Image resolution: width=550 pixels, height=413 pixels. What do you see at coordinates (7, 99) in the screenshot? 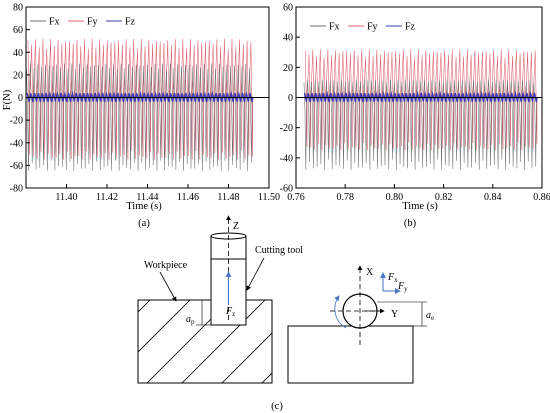
I see `y-axis-label-a: F(N)` at bounding box center [7, 99].